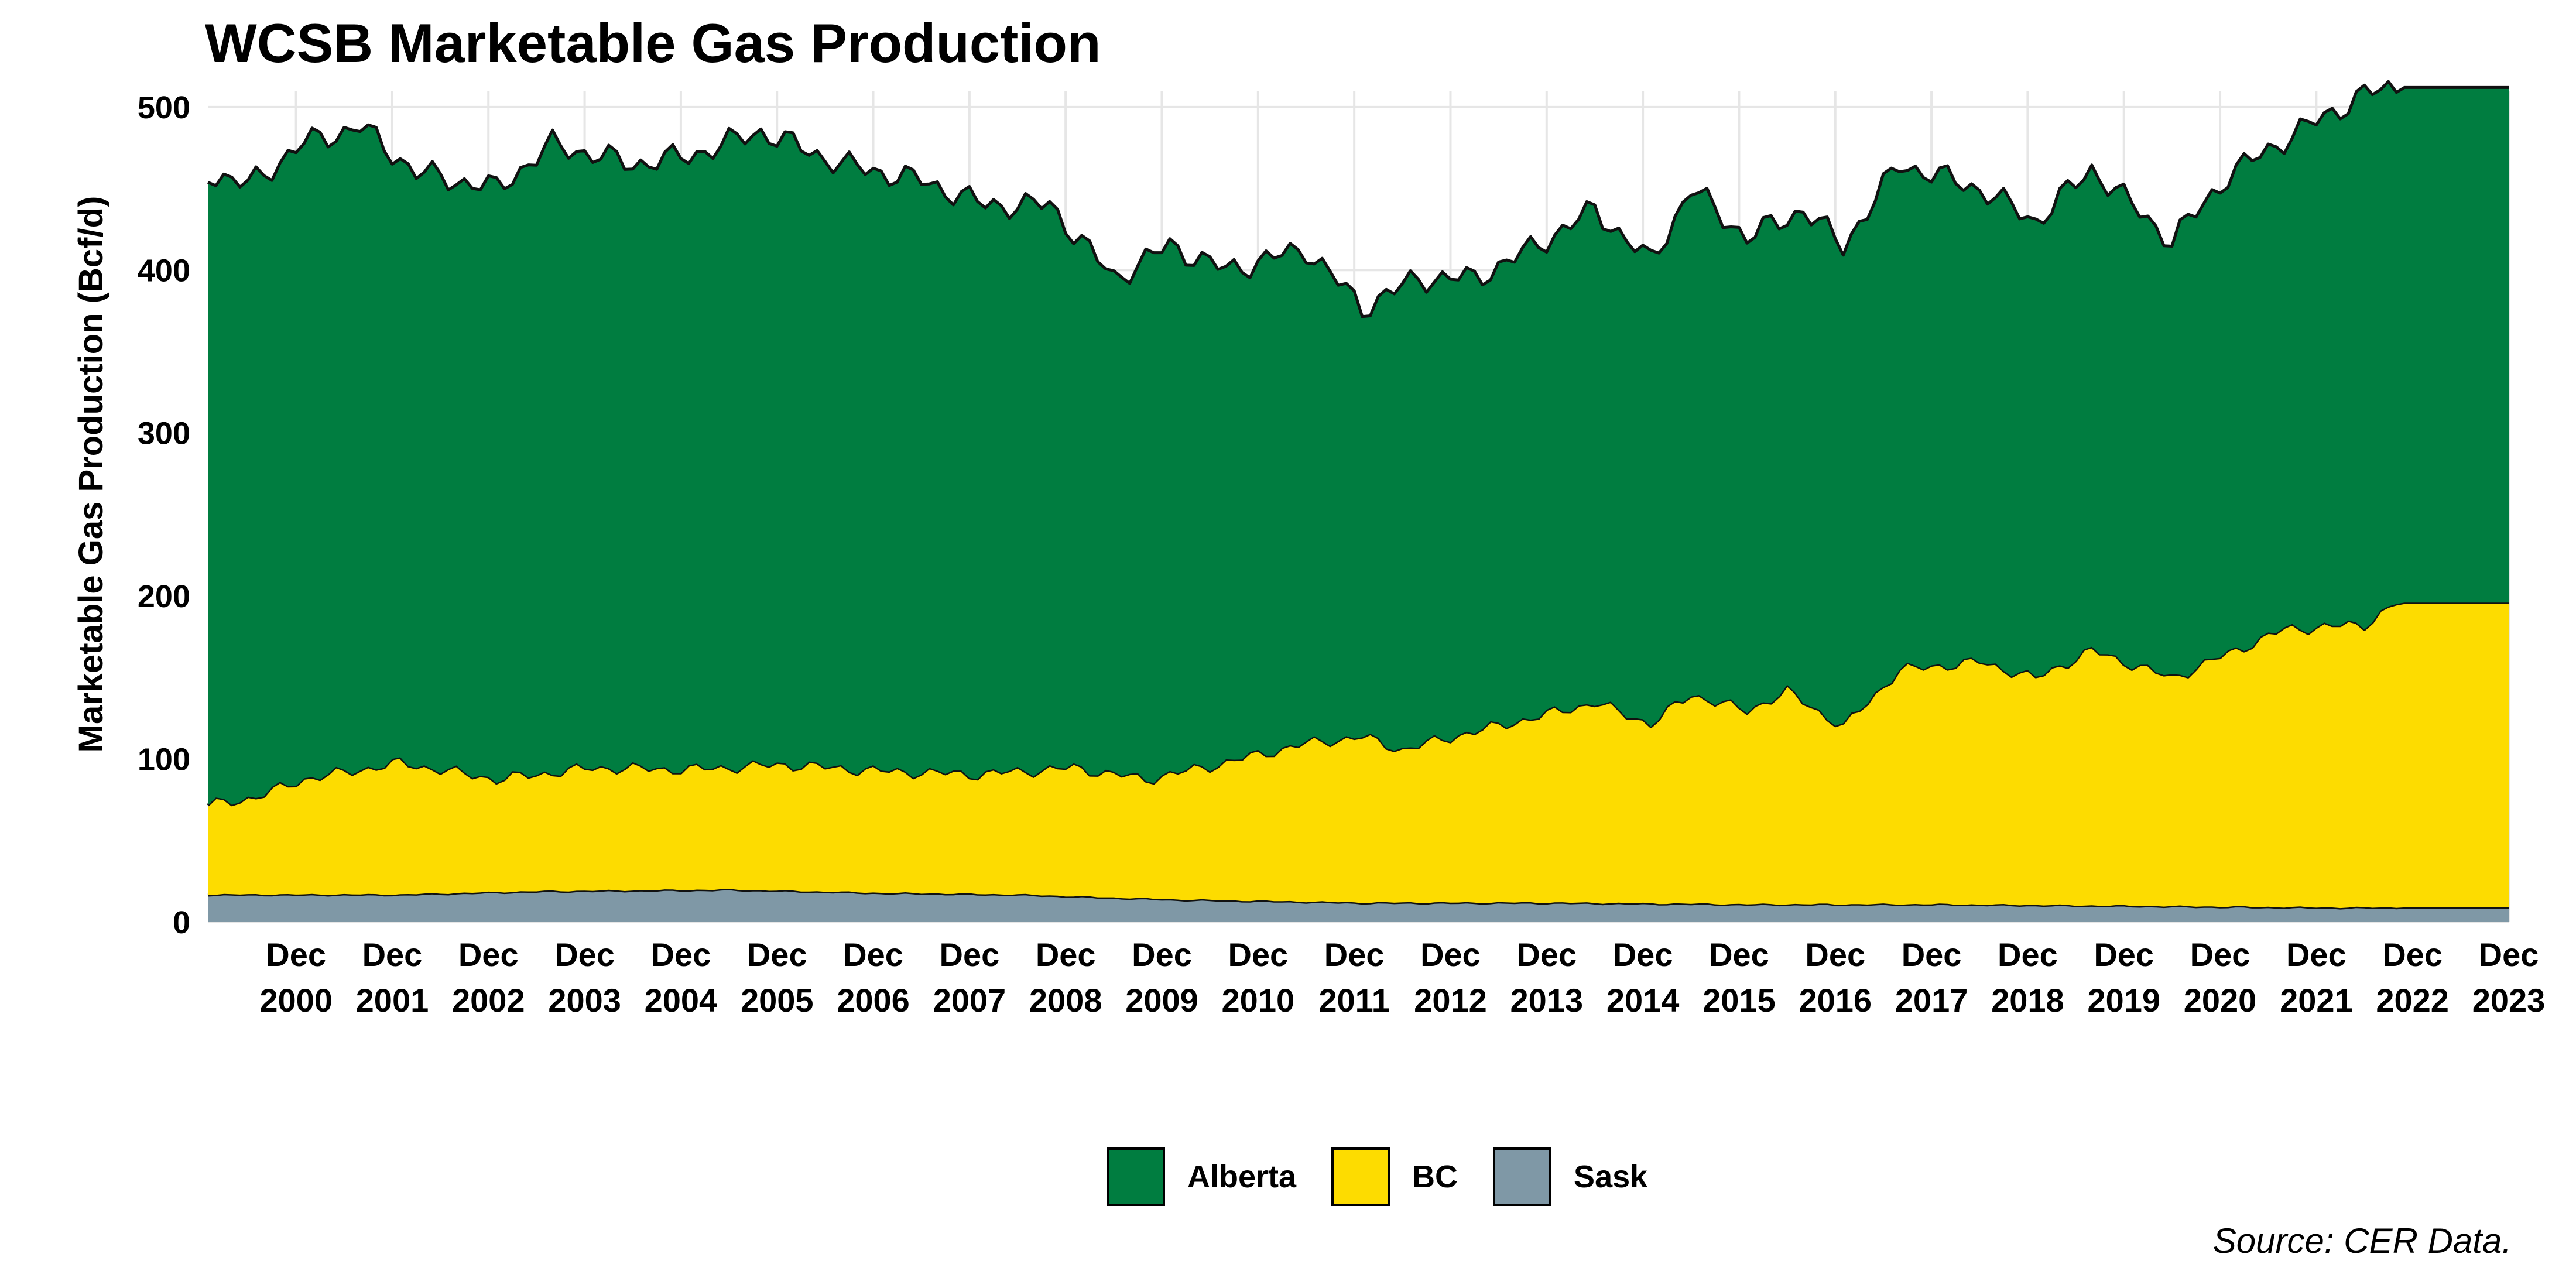 The height and width of the screenshot is (1288, 2576). I want to click on x-tick-label: Dec 2018, so click(2027, 977).